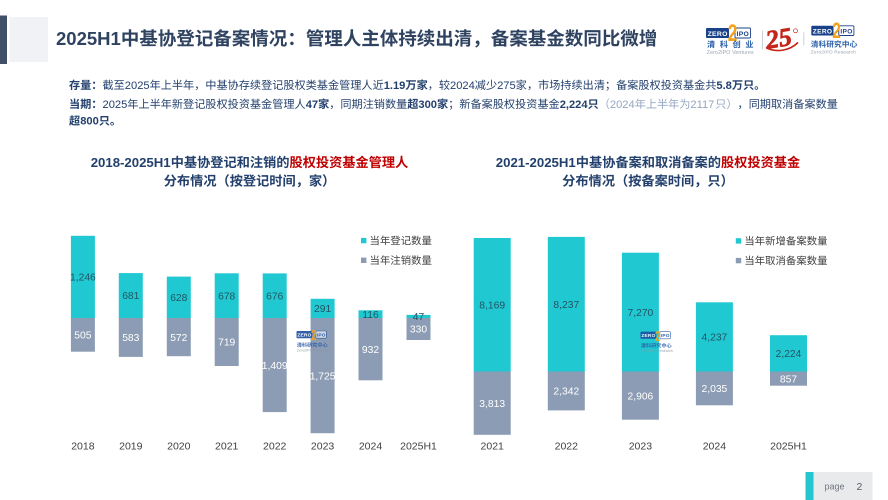  What do you see at coordinates (418, 330) in the screenshot?
I see `svg-text: 330` at bounding box center [418, 330].